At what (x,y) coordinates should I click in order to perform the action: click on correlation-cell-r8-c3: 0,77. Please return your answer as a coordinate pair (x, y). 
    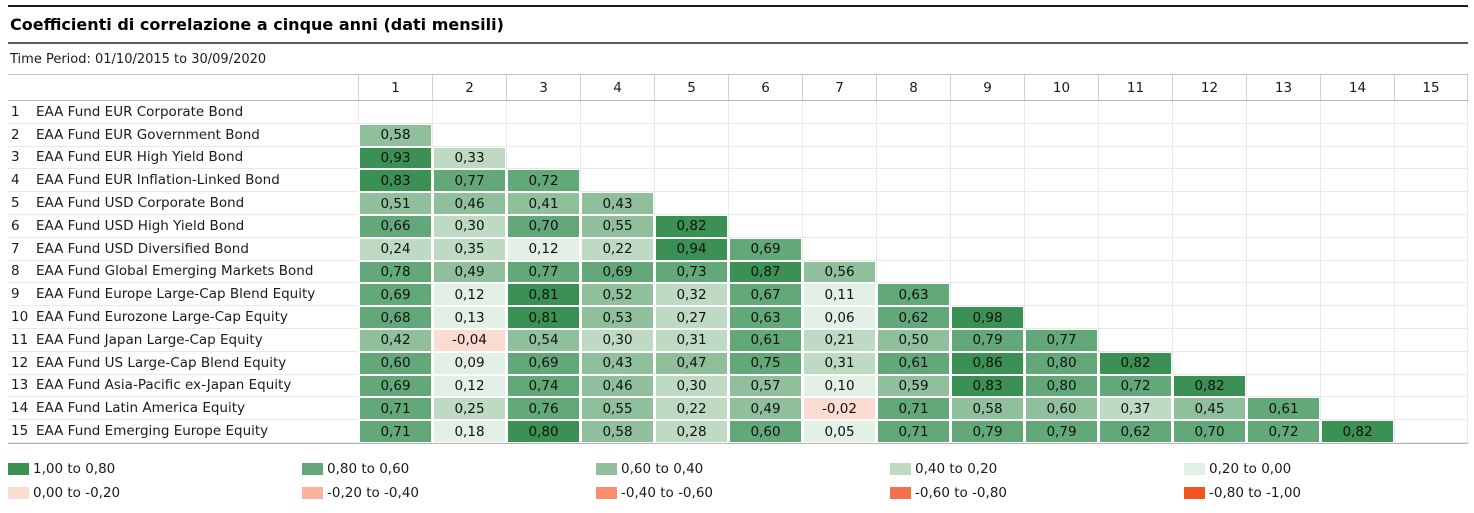
    Looking at the image, I should click on (543, 272).